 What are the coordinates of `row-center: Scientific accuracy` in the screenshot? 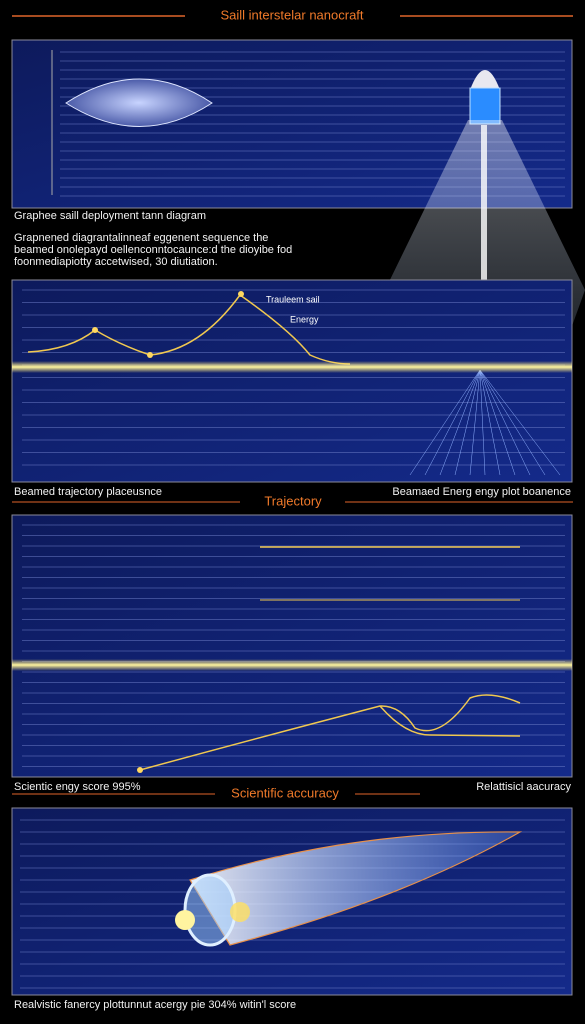 It's located at (285, 792).